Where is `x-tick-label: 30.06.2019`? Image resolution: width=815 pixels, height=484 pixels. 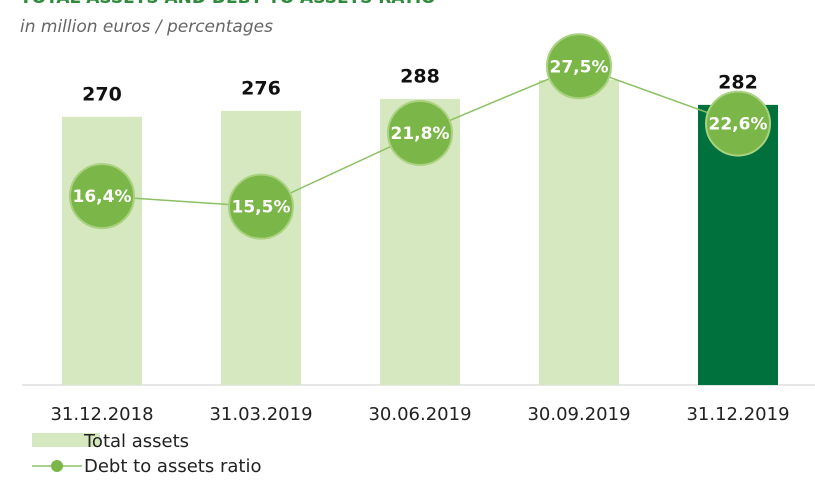
x-tick-label: 30.06.2019 is located at coordinates (419, 414).